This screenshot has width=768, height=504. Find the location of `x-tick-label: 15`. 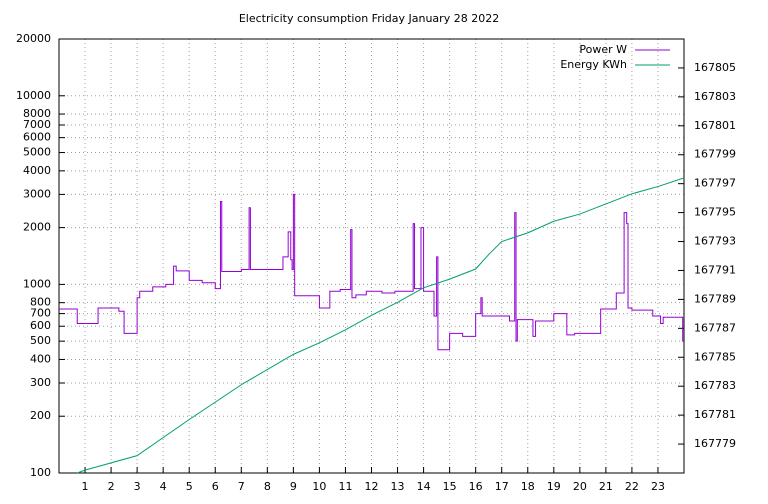

x-tick-label: 15 is located at coordinates (450, 486).